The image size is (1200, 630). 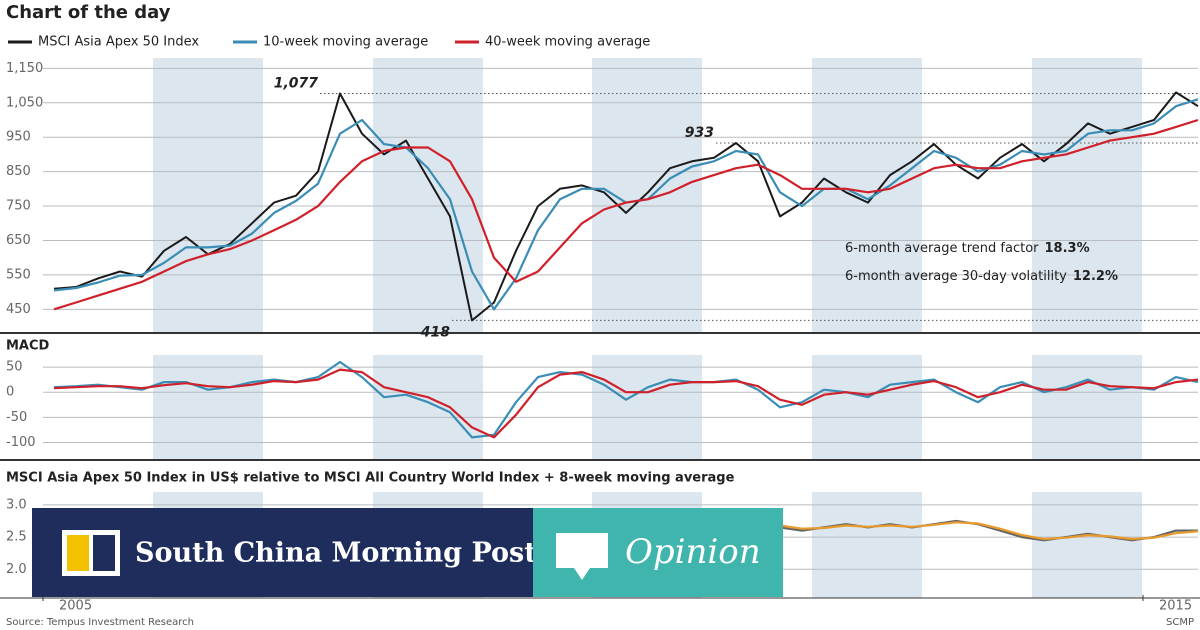 What do you see at coordinates (75, 606) in the screenshot?
I see `x-tick-label: 2005` at bounding box center [75, 606].